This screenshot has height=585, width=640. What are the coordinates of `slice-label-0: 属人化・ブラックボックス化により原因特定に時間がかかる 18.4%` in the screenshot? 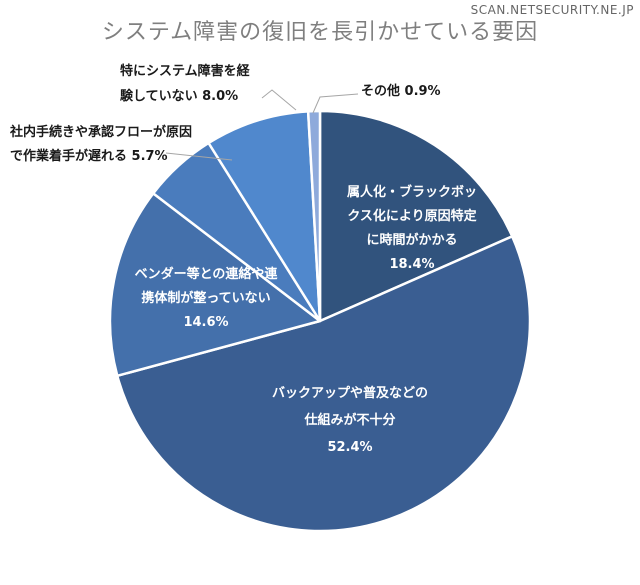 It's located at (412, 228).